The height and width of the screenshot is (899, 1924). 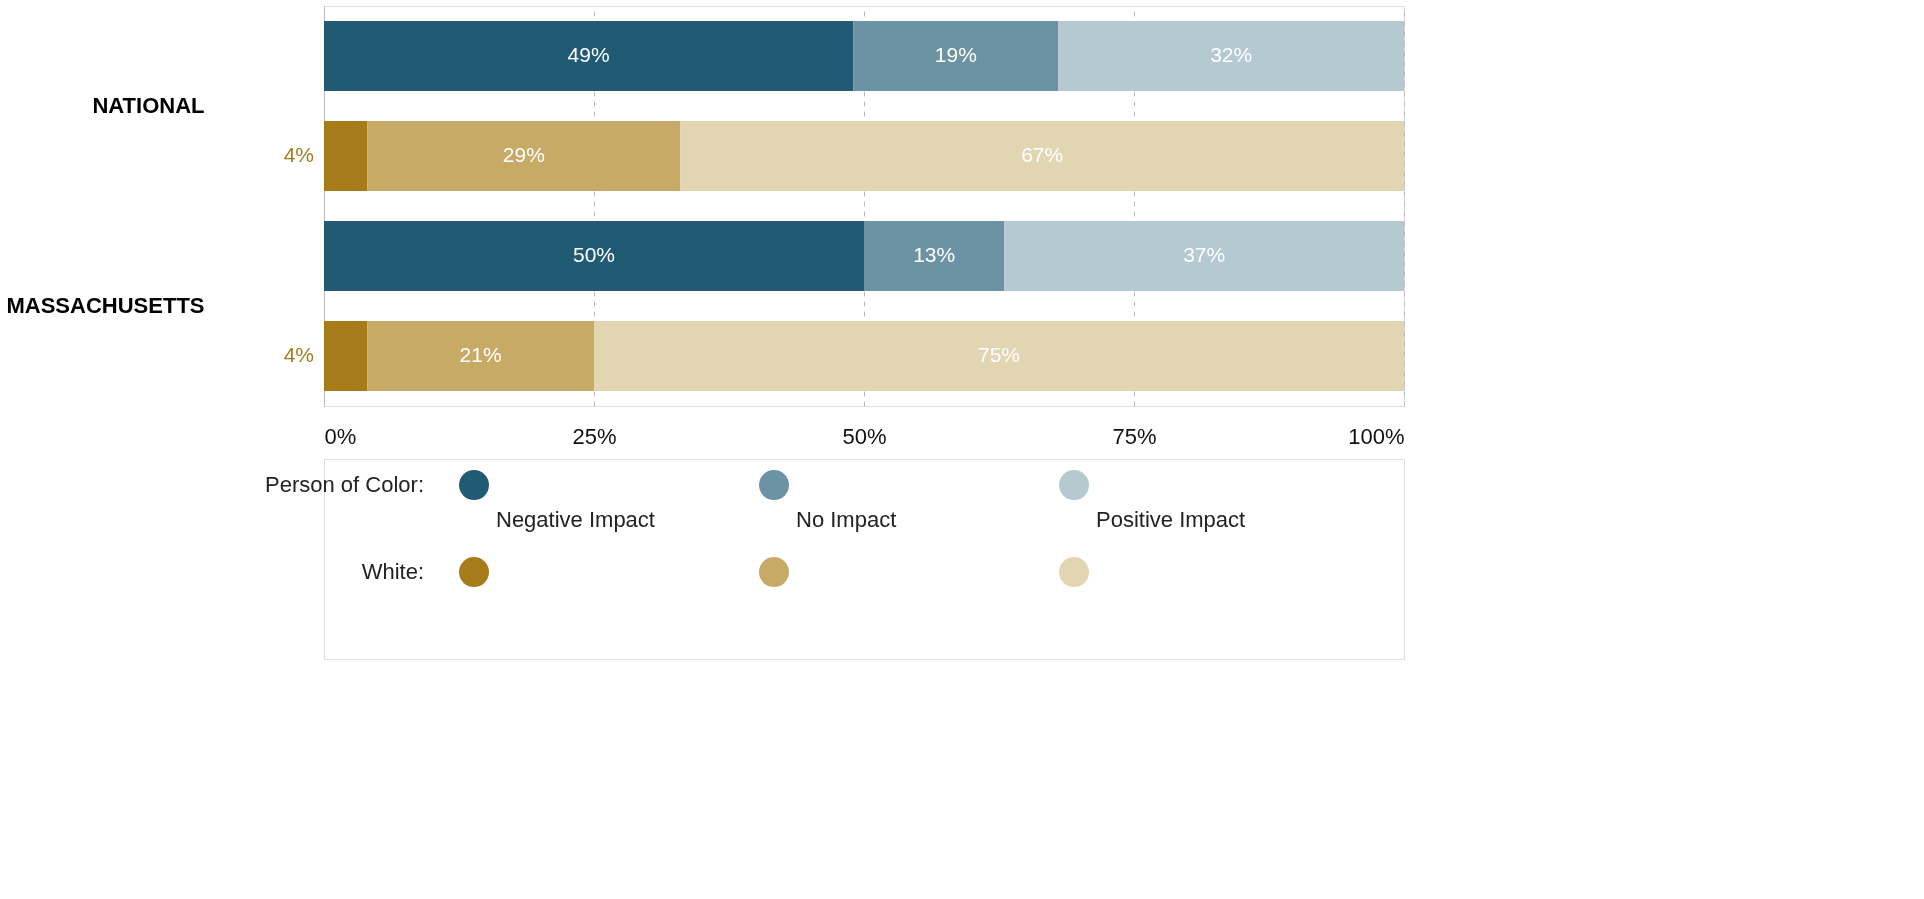 I want to click on data-label: 13%, so click(x=934, y=254).